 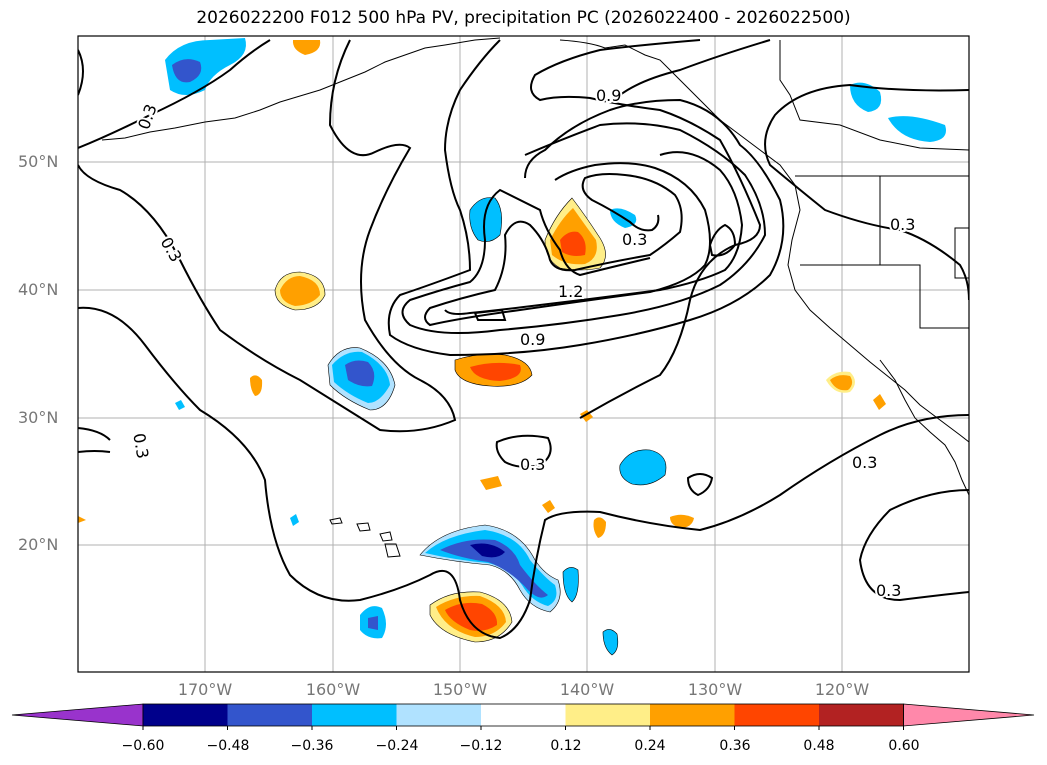 I want to click on contour-label: 1.2, so click(x=570, y=291).